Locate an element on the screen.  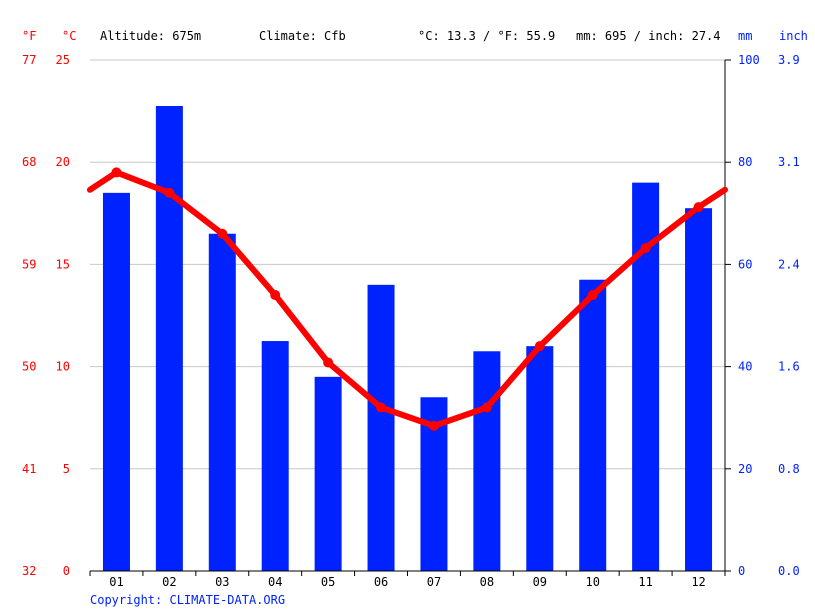
mm-tick-label: 0 is located at coordinates (741, 571).